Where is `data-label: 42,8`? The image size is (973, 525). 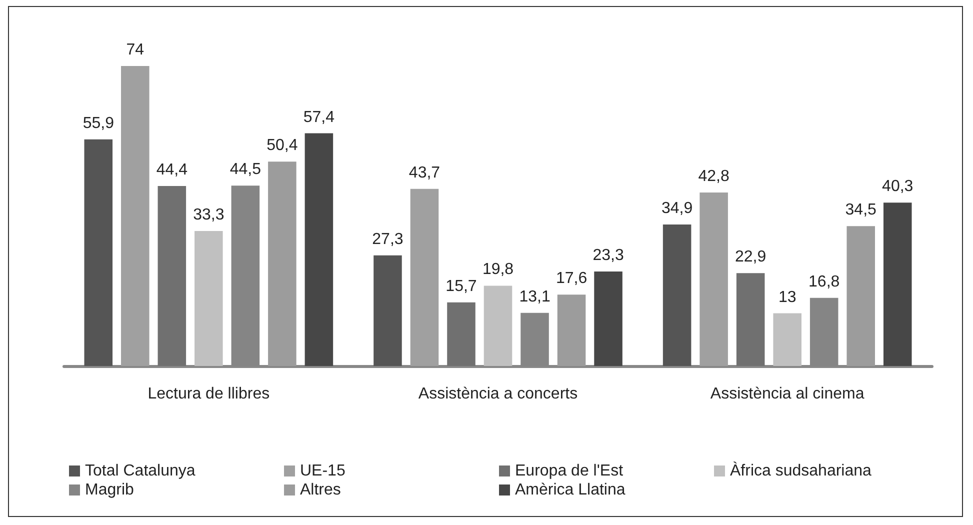
data-label: 42,8 is located at coordinates (714, 176).